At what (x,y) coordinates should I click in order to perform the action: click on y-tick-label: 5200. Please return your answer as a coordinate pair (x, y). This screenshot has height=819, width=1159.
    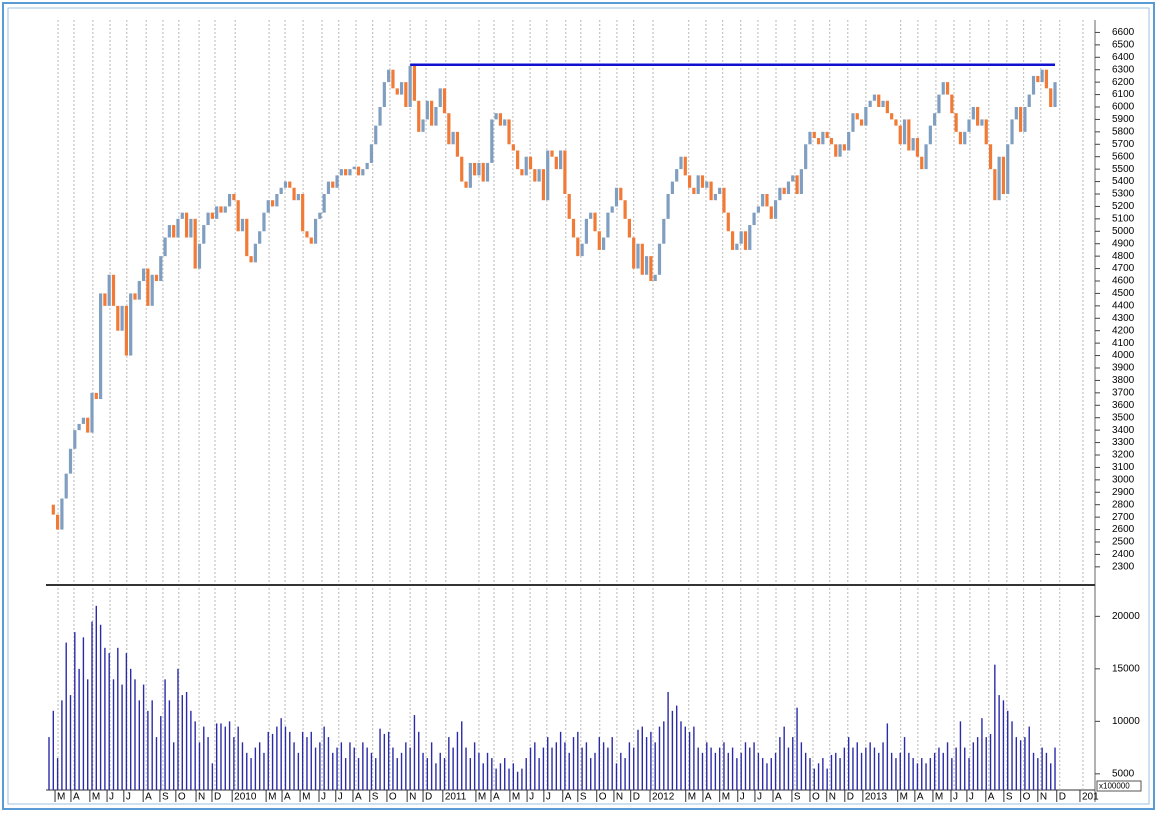
    Looking at the image, I should click on (1123, 206).